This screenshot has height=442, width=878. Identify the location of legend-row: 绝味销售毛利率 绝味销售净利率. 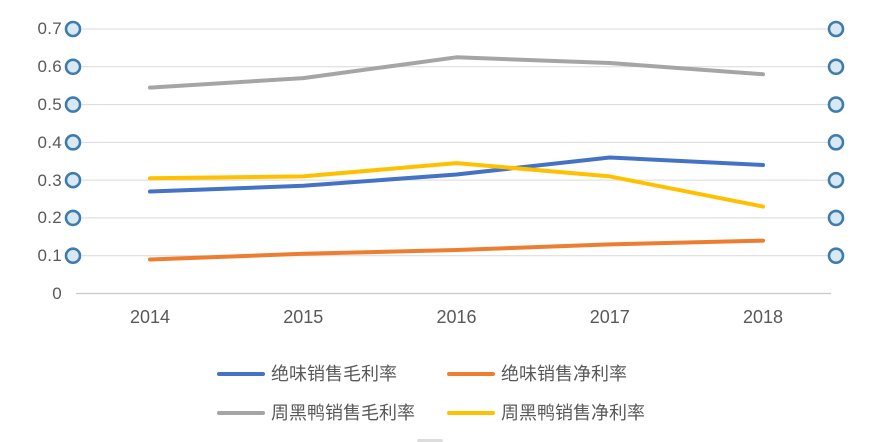
(457, 374).